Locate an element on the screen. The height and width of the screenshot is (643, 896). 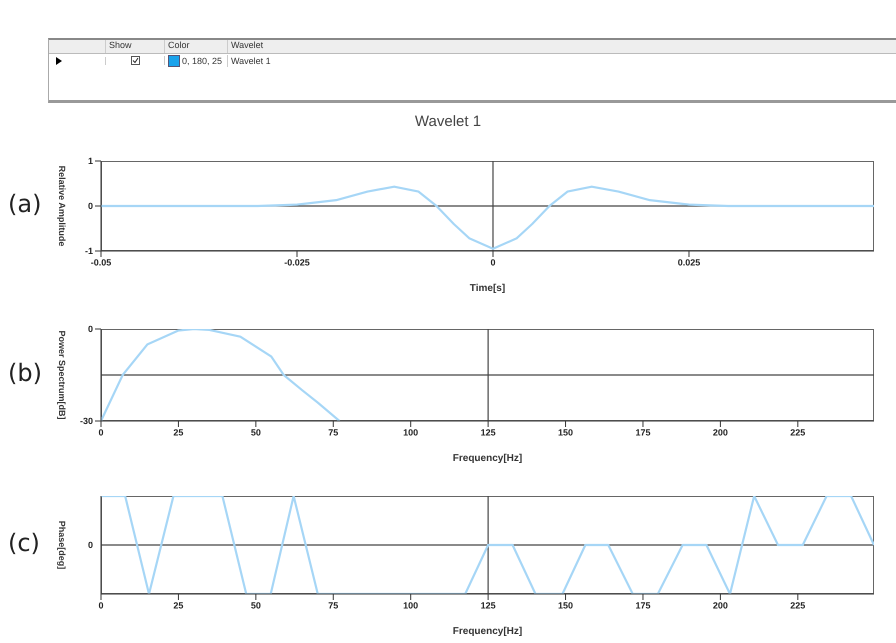
text: 0, 180, 25 is located at coordinates (202, 61).